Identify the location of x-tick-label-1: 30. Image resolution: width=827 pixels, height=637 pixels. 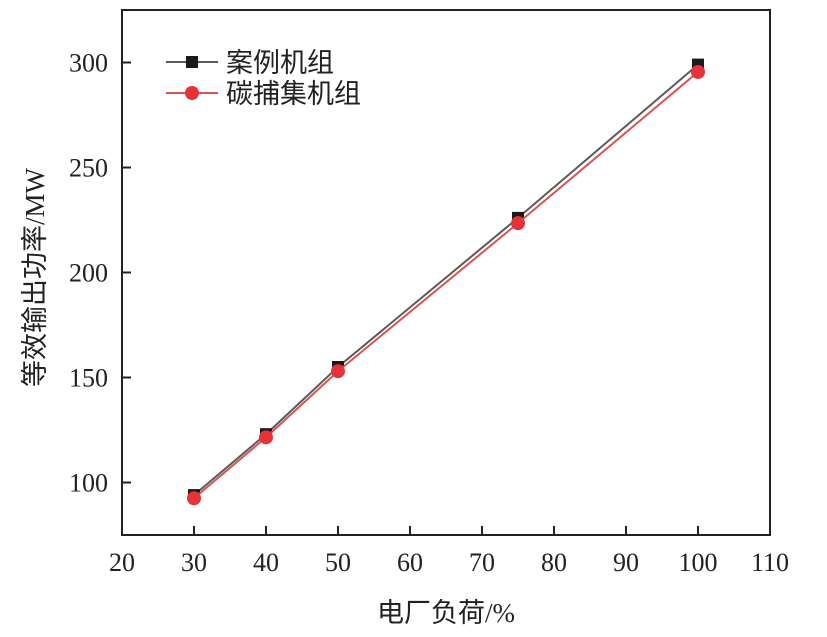
(194, 562).